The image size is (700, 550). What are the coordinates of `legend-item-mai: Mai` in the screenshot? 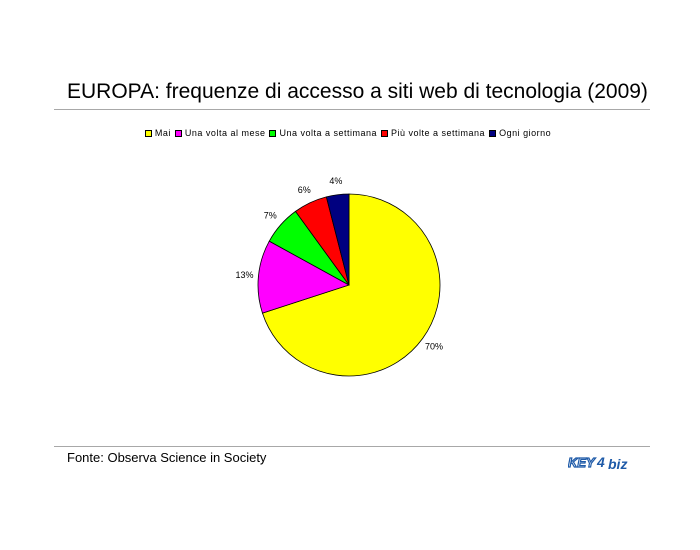 It's located at (157, 133).